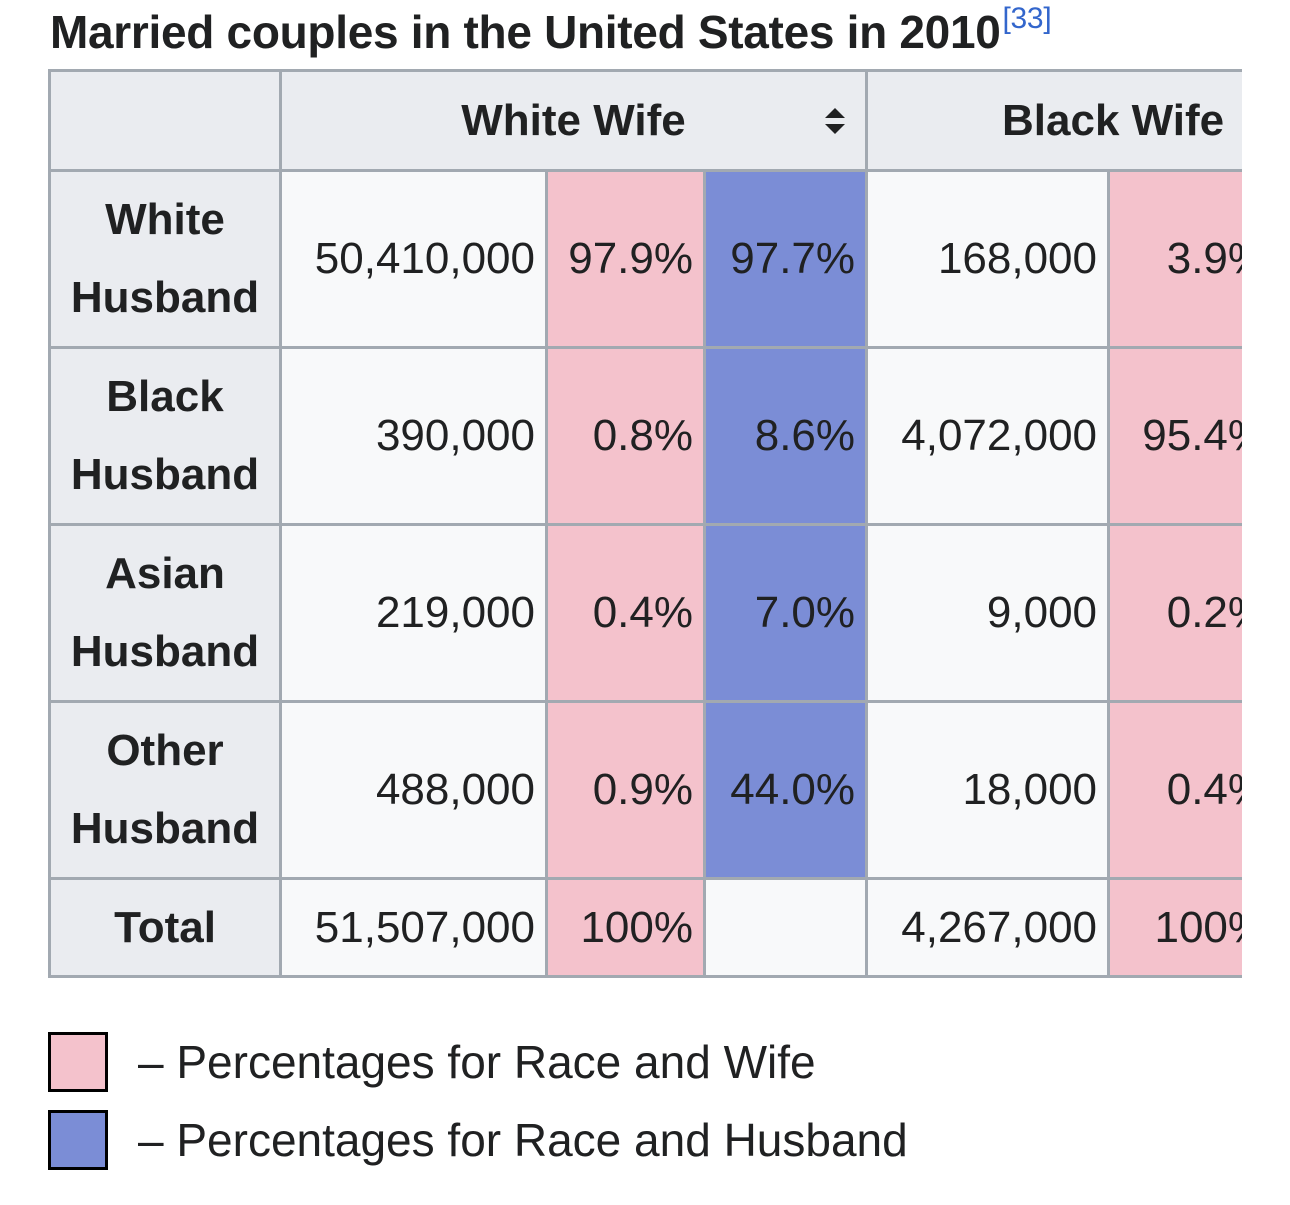 The height and width of the screenshot is (1205, 1290). I want to click on corner-header, so click(165, 120).